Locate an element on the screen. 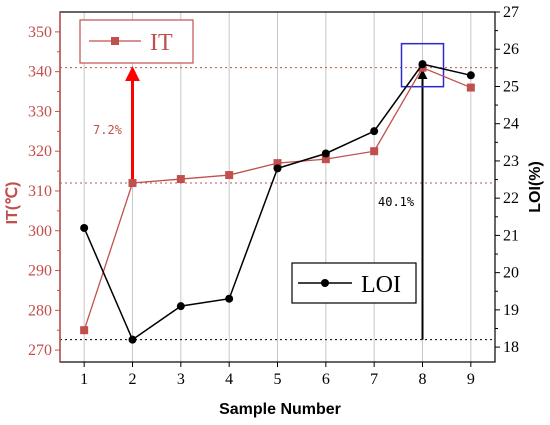  right-axis-ticks: 18 19 20 21 22 23 24 25 26 27 is located at coordinates (507, 180).